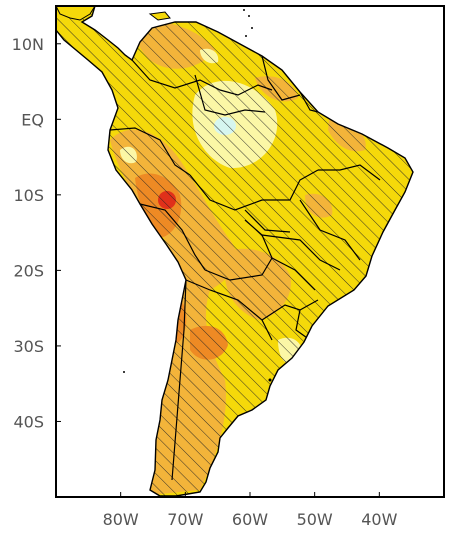 The width and height of the screenshot is (460, 552). Describe the element at coordinates (28, 270) in the screenshot. I see `lat-tick-label: 20S` at that location.